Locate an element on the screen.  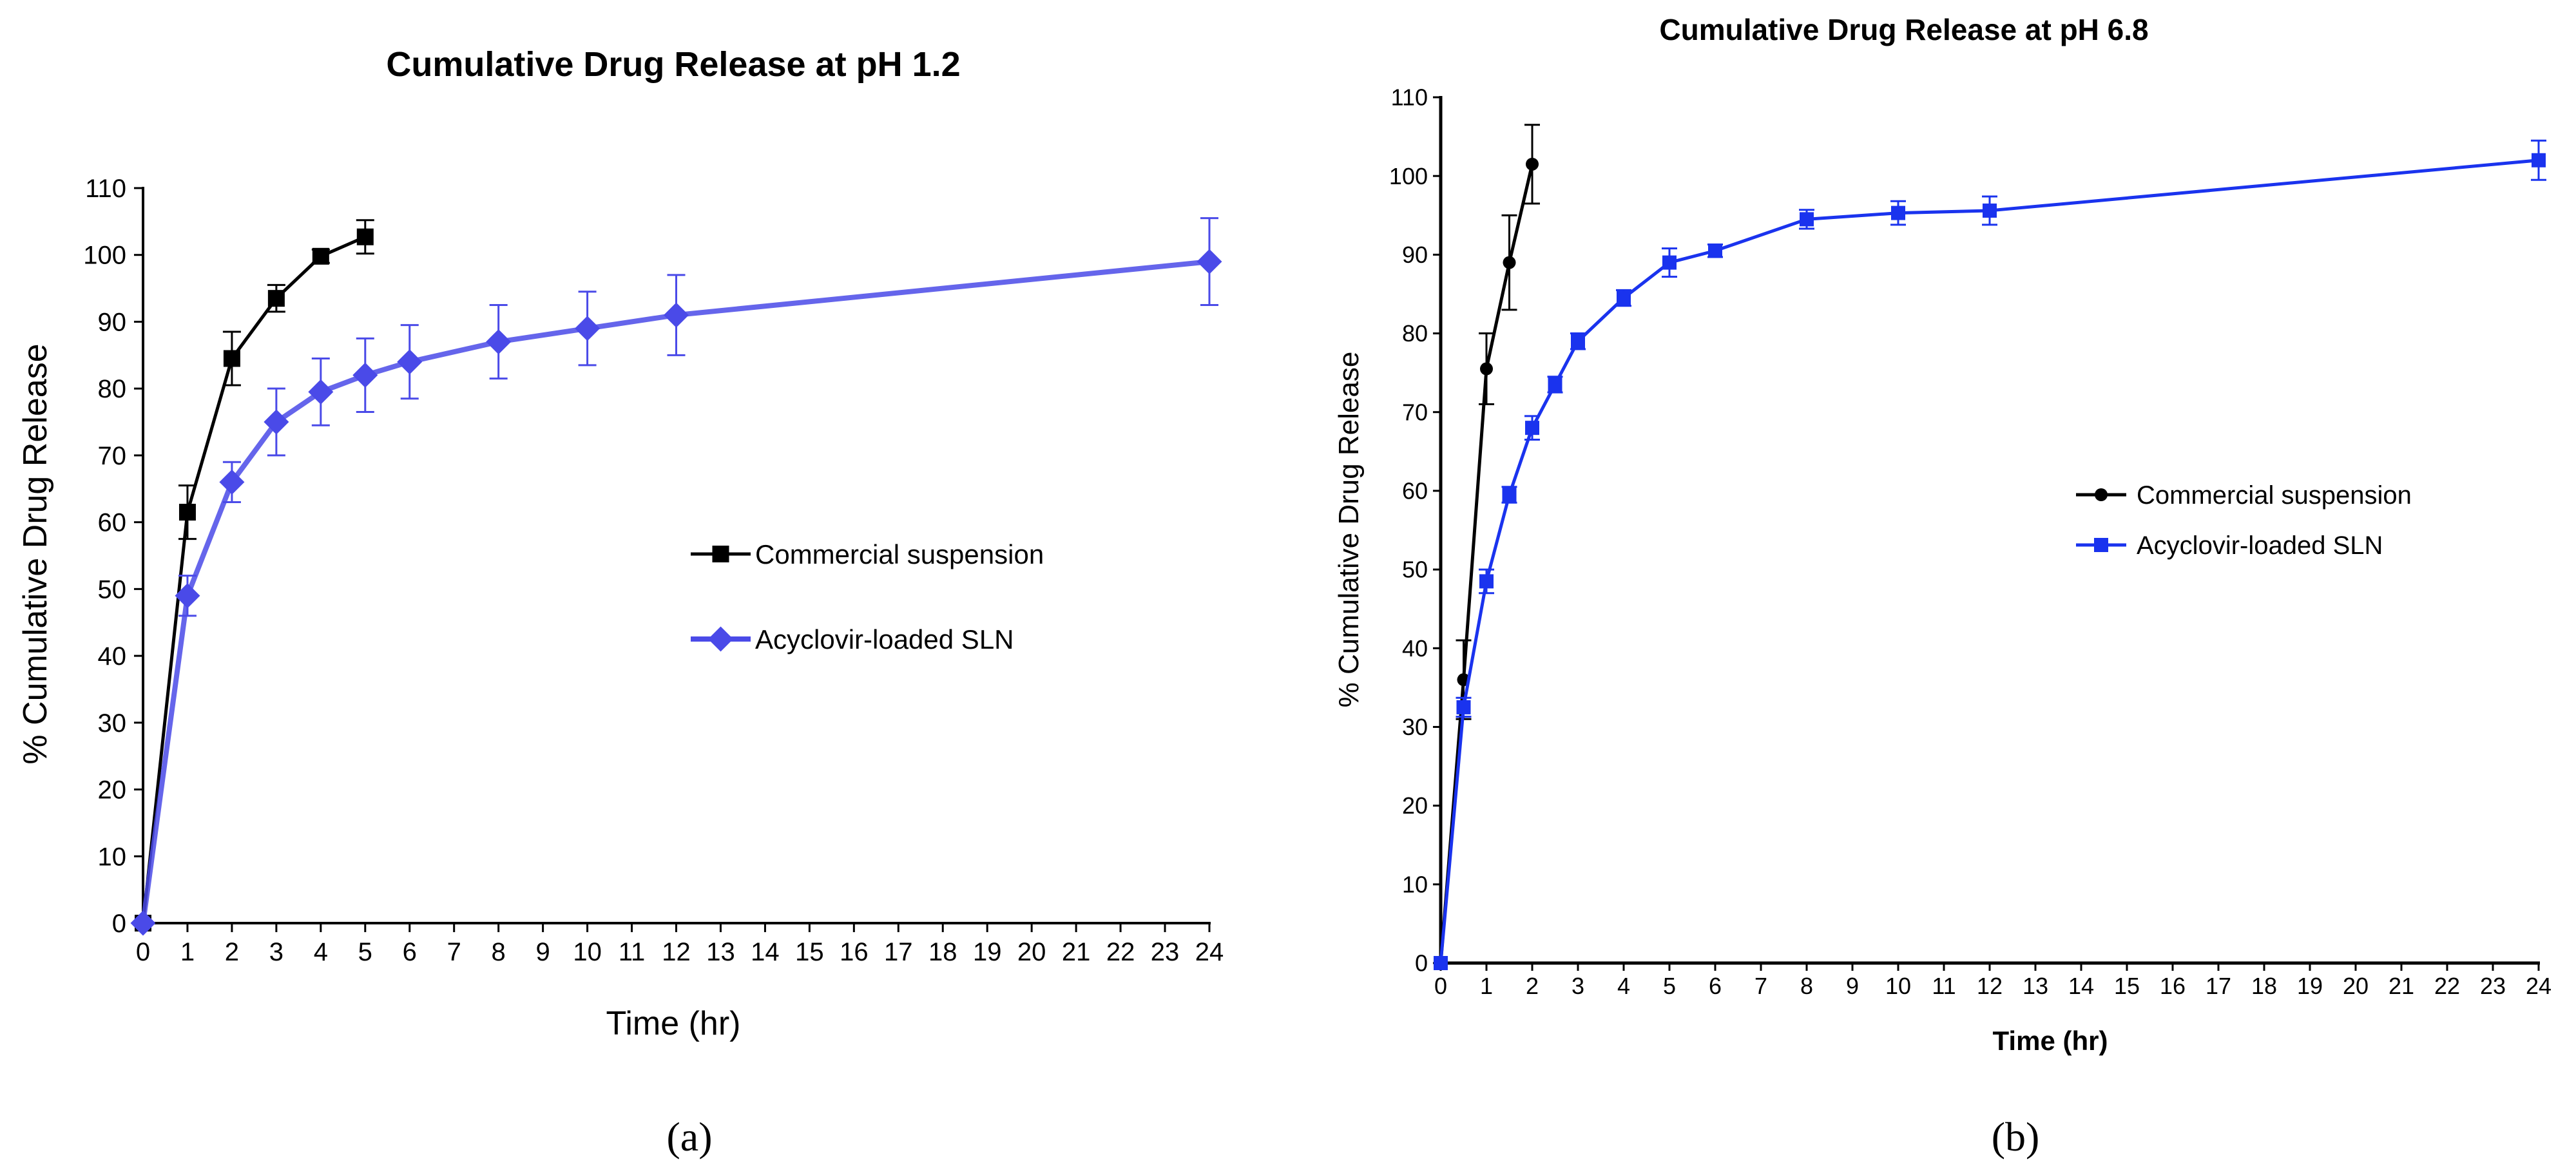
chart-b-series-commercial is located at coordinates (1487, 547).